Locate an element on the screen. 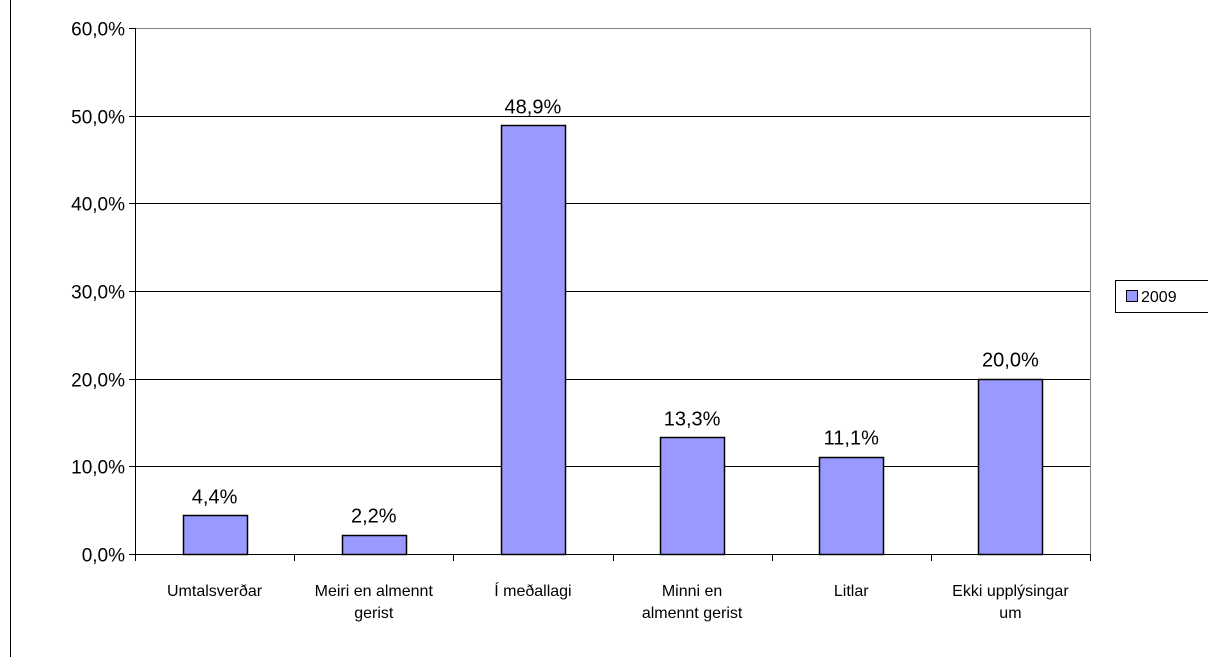 The image size is (1208, 662). x-tick-label: Minni en is located at coordinates (692, 591).